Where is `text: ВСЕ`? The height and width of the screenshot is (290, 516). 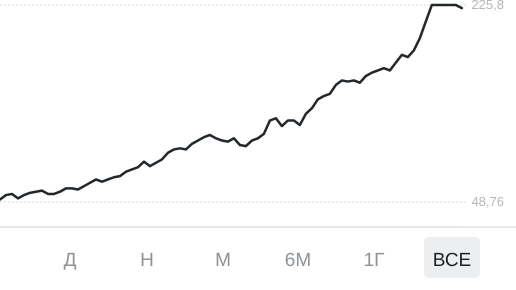 text: ВСЕ is located at coordinates (452, 260).